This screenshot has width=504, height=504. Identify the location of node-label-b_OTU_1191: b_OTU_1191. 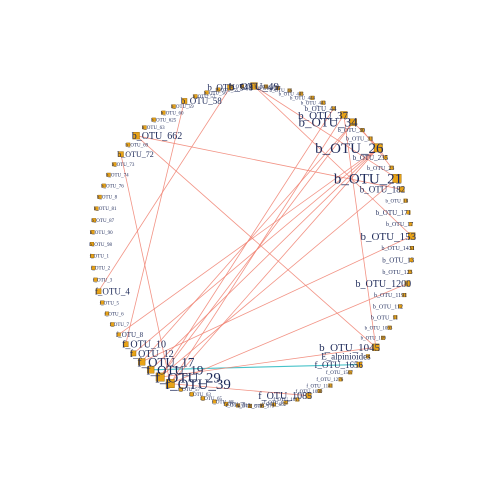
(390, 296).